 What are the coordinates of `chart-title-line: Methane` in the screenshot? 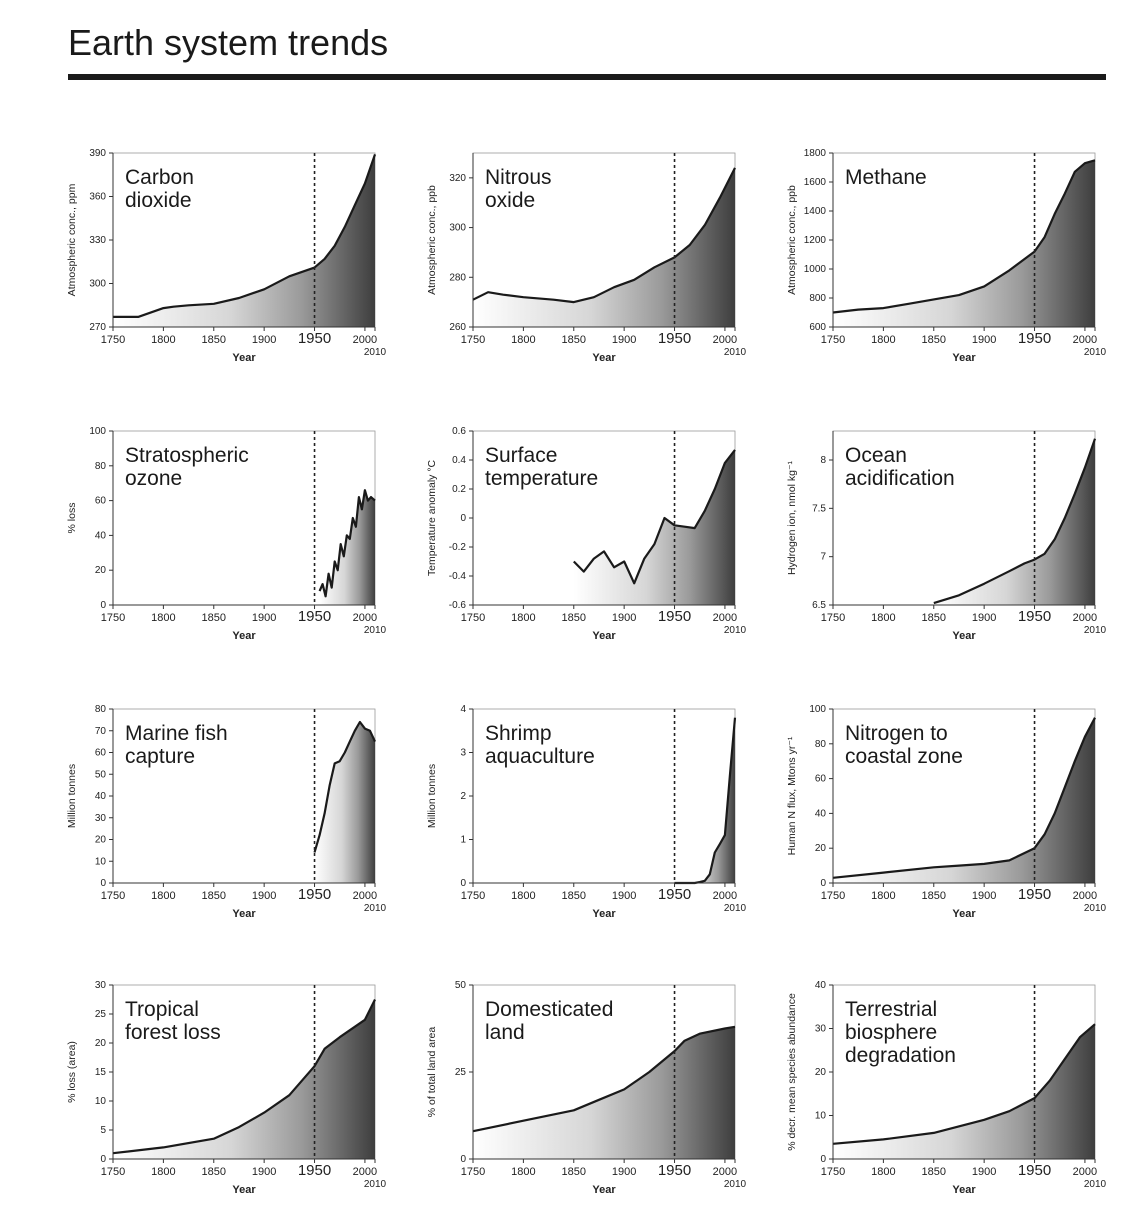 It's located at (886, 177).